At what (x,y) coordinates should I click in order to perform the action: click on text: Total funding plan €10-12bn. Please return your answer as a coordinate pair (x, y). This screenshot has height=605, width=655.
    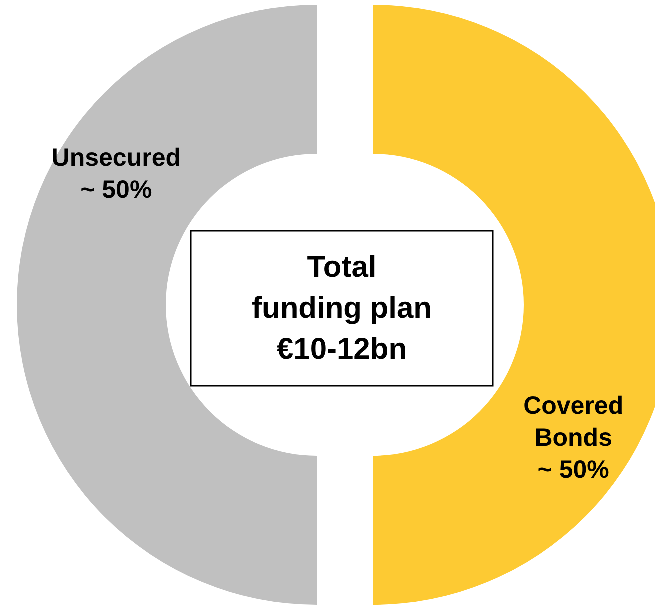
    Looking at the image, I should click on (342, 308).